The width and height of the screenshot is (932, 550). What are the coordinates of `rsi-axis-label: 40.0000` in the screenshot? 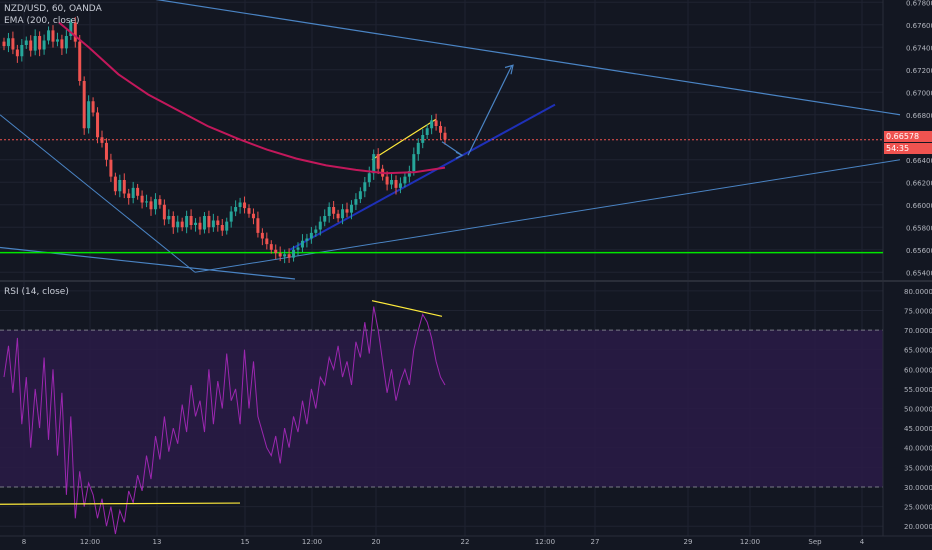 It's located at (918, 449).